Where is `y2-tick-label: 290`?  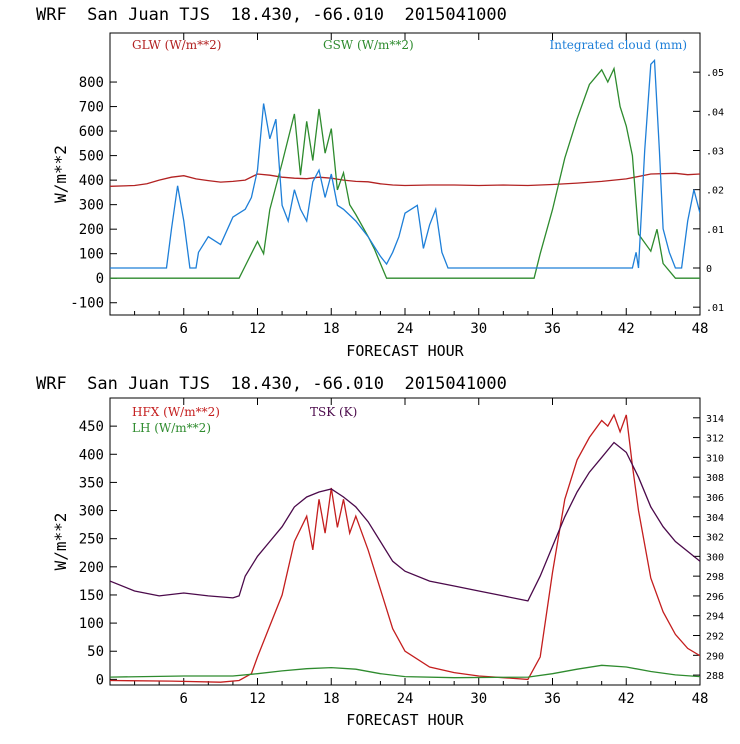 y2-tick-label: 290 is located at coordinates (715, 656).